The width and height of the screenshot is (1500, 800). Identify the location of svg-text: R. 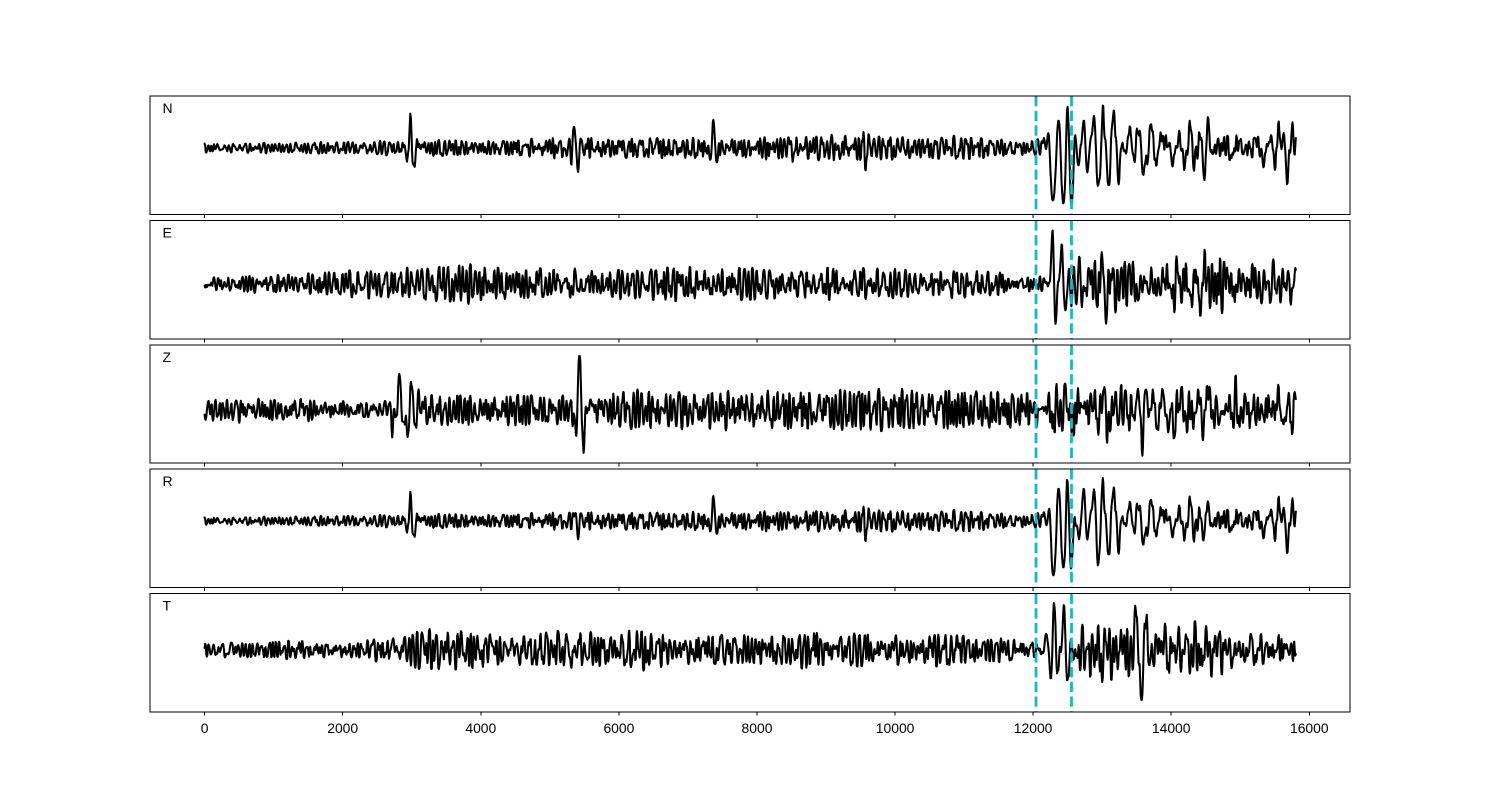
(168, 481).